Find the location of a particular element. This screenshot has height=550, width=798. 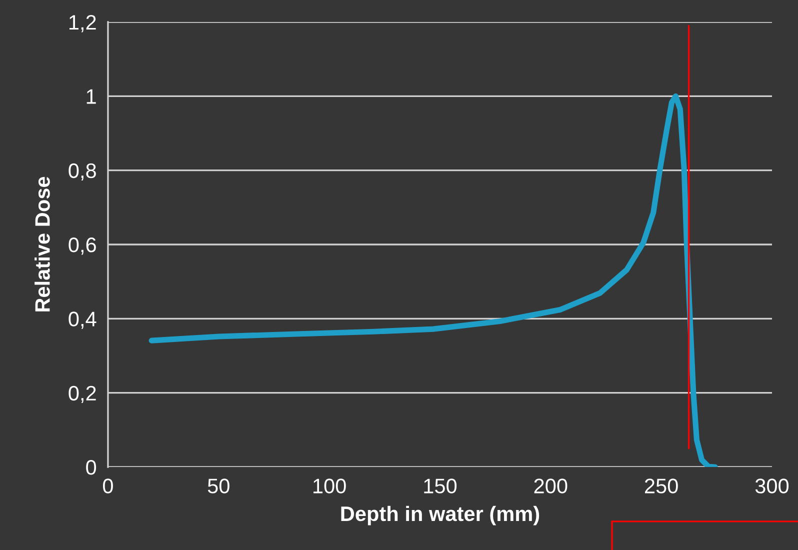

y-tick-label: 1,2 is located at coordinates (82, 23).